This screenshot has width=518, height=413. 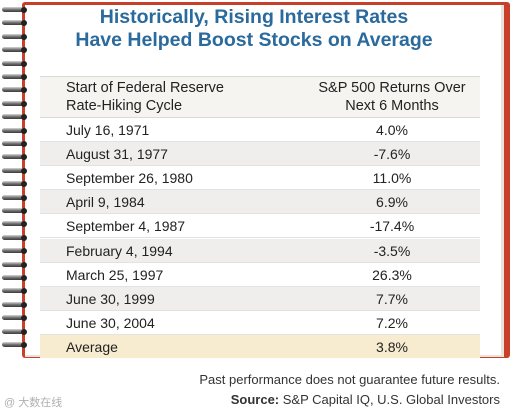 I want to click on cell-return: 11.0%, so click(x=392, y=178).